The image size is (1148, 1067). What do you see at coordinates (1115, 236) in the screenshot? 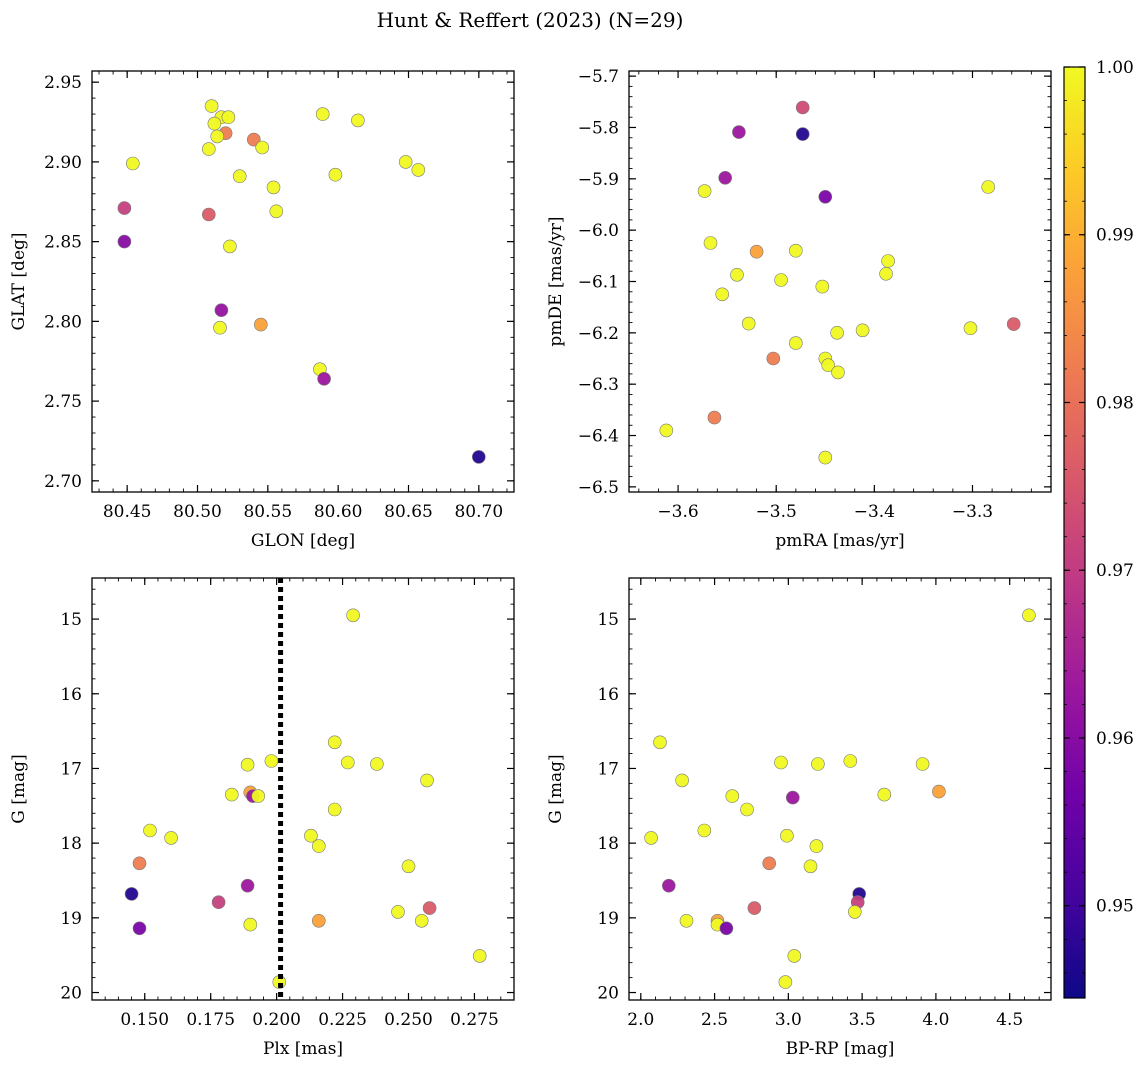
I see `colorbar-tick-label: 0.99` at bounding box center [1115, 236].